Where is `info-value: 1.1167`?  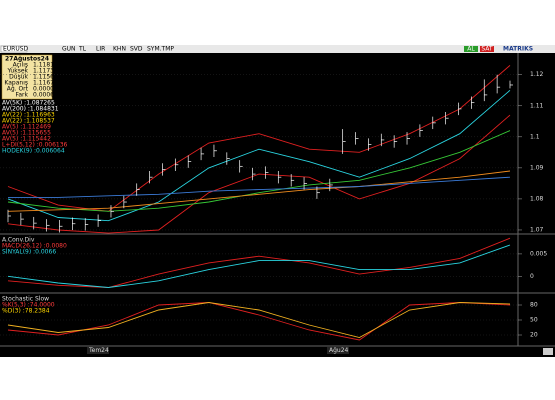 info-value: 1.1167 is located at coordinates (43, 83).